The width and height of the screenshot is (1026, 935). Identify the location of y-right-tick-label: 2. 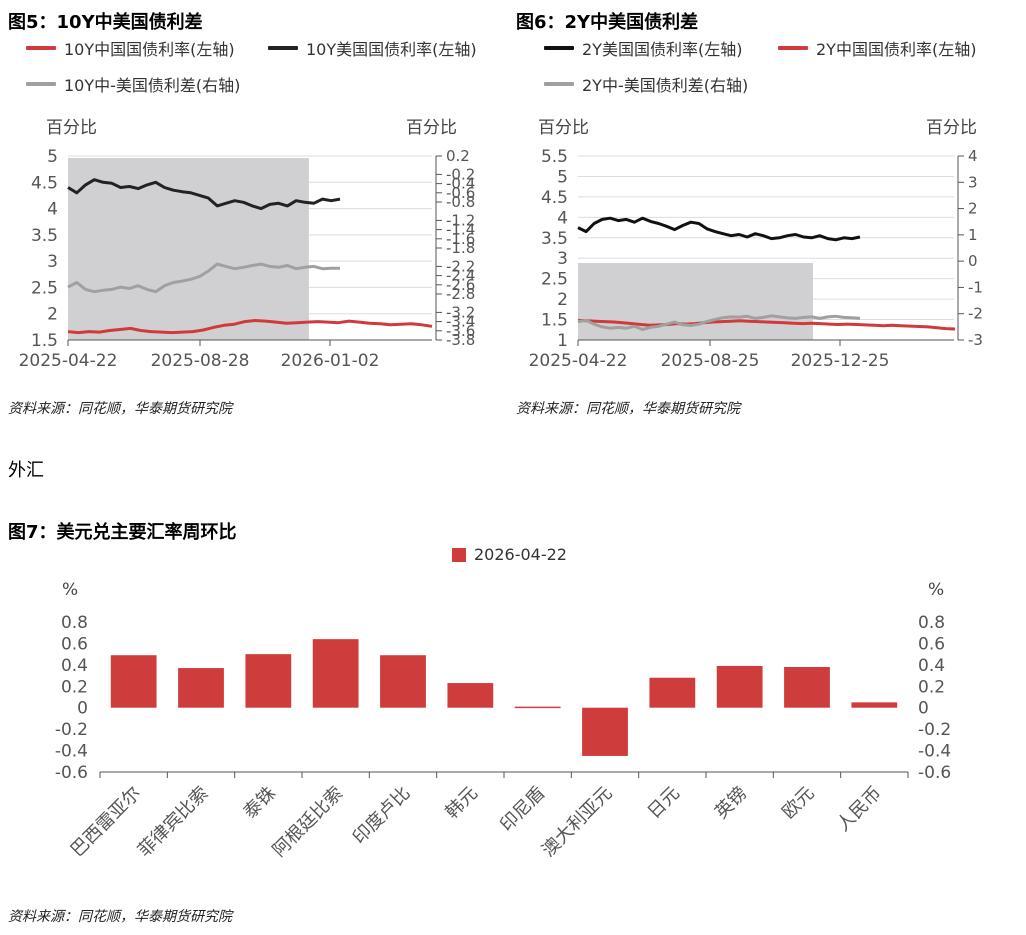
(973, 209).